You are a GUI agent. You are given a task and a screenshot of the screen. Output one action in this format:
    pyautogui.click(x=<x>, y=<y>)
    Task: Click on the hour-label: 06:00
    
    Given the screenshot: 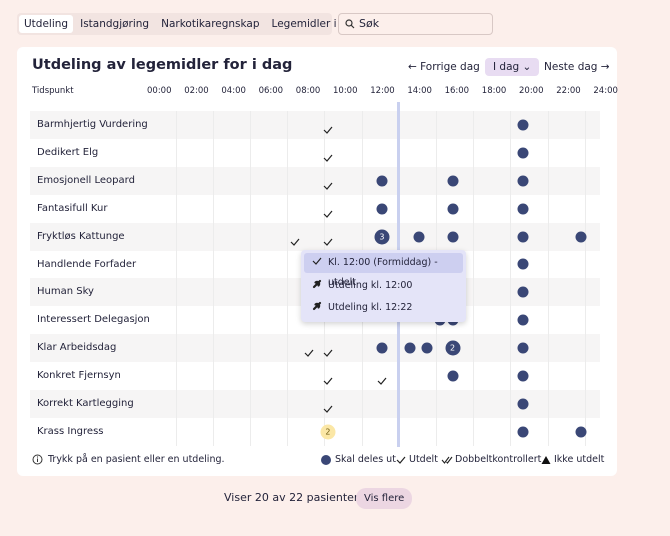 What is the action you would take?
    pyautogui.click(x=271, y=91)
    